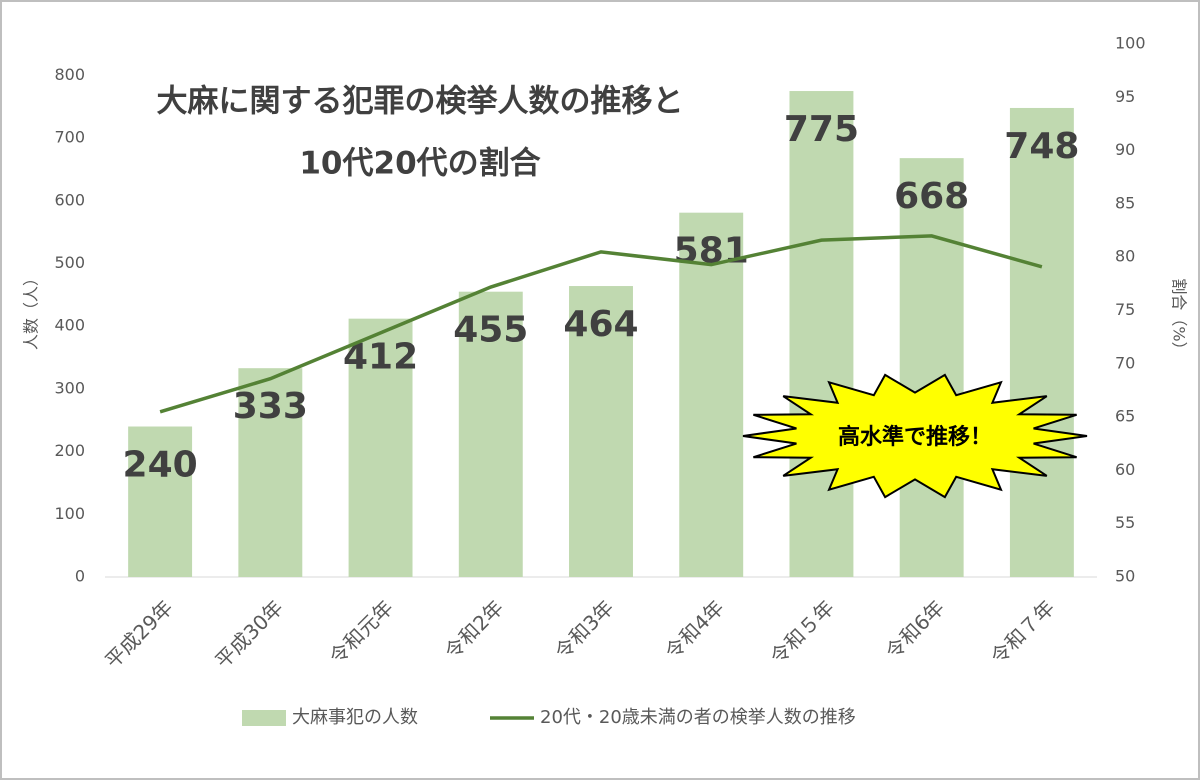 The height and width of the screenshot is (780, 1200). I want to click on y2-tick-label: 100, so click(1130, 43).